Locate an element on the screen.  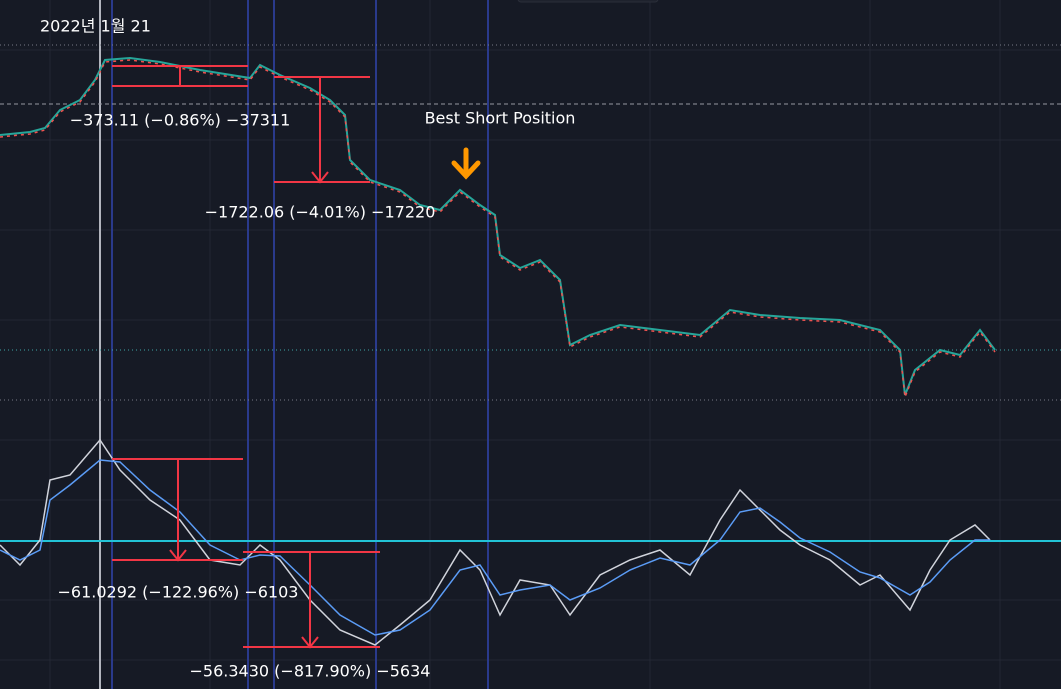
measure-label: −373.11 (−0.86%) −37311 is located at coordinates (180, 120).